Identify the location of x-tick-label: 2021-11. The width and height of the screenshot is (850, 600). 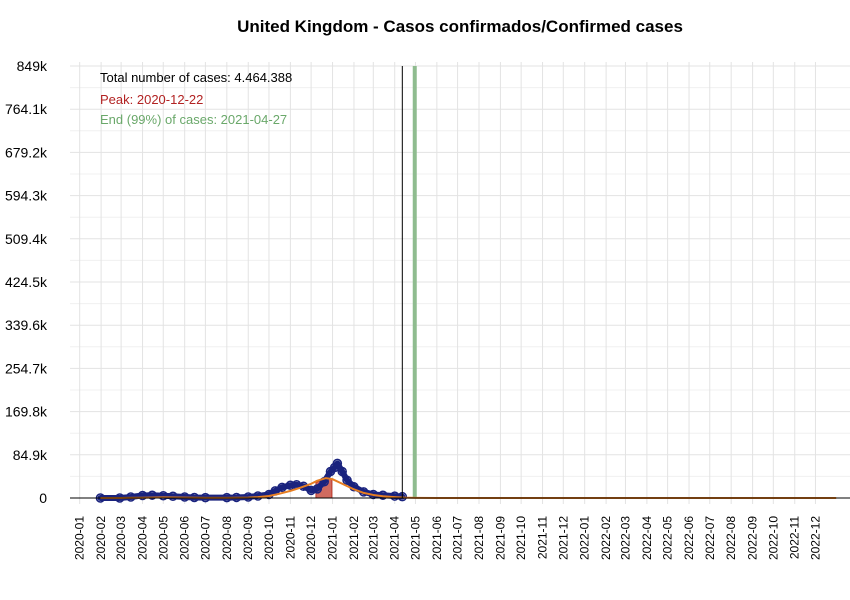
(543, 537).